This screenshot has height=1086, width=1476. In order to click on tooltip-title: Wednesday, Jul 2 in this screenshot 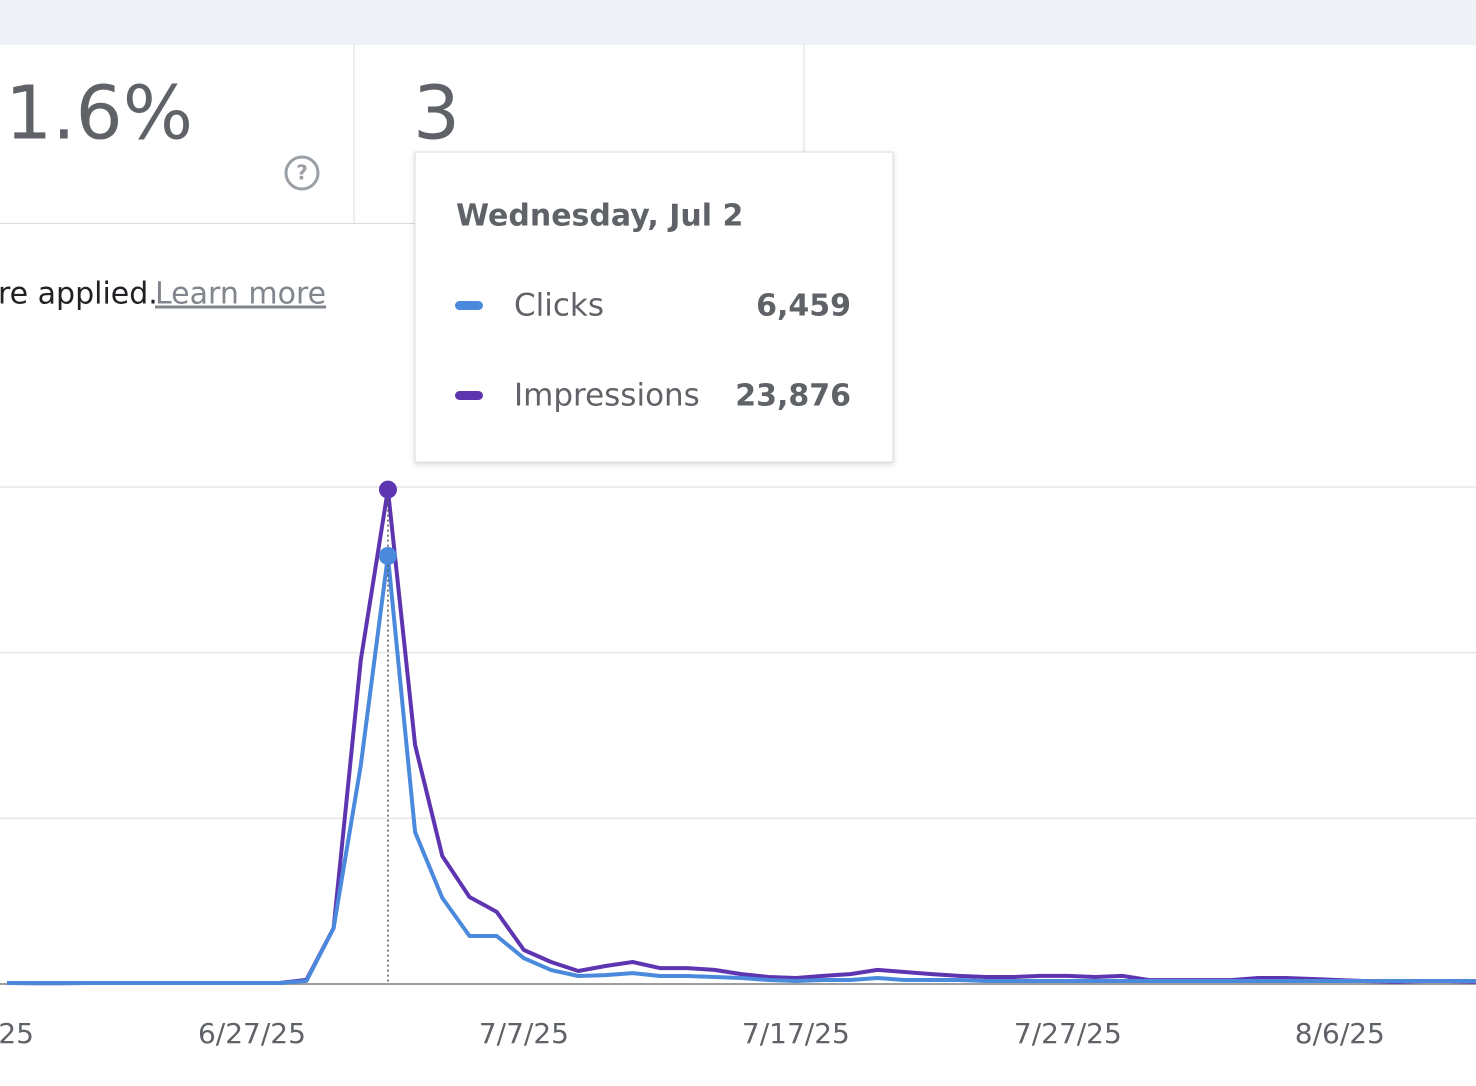, I will do `click(599, 216)`.